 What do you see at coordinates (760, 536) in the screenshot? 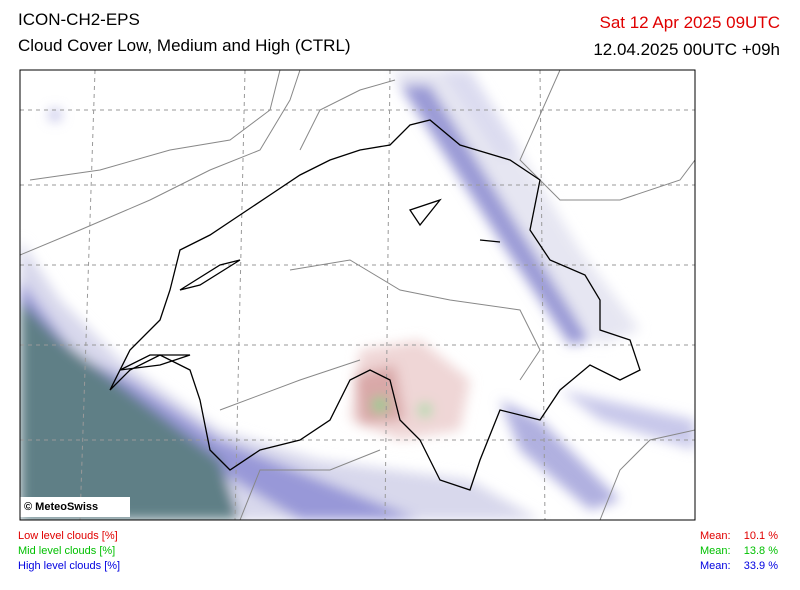
I see `mean-value: 10.1 %` at bounding box center [760, 536].